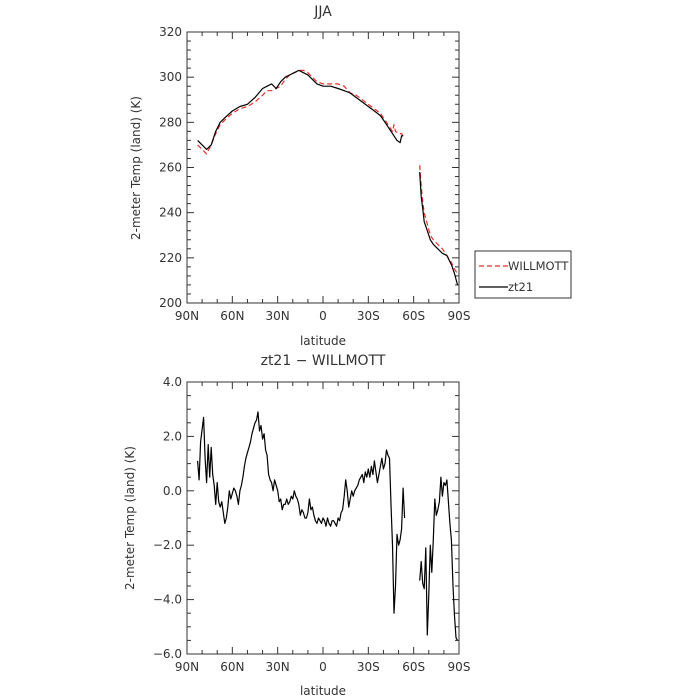  What do you see at coordinates (323, 341) in the screenshot?
I see `top-x-axis-label: latitude` at bounding box center [323, 341].